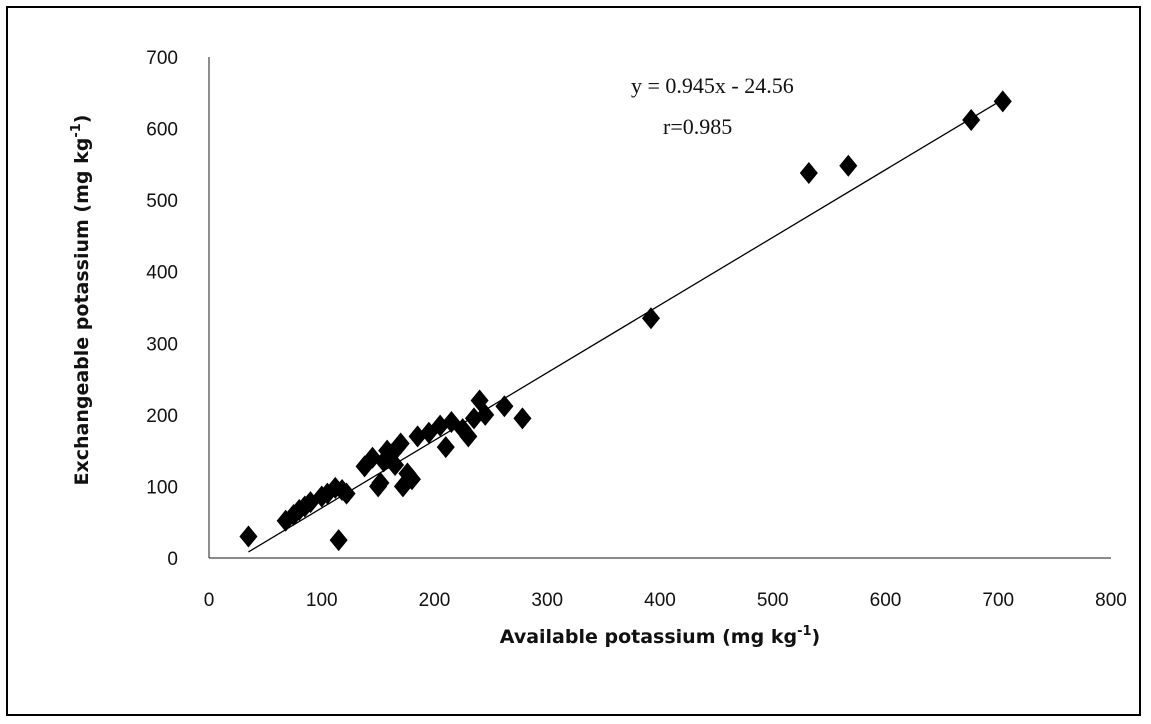 The width and height of the screenshot is (1151, 724). What do you see at coordinates (660, 600) in the screenshot?
I see `x-tick-label: 400` at bounding box center [660, 600].